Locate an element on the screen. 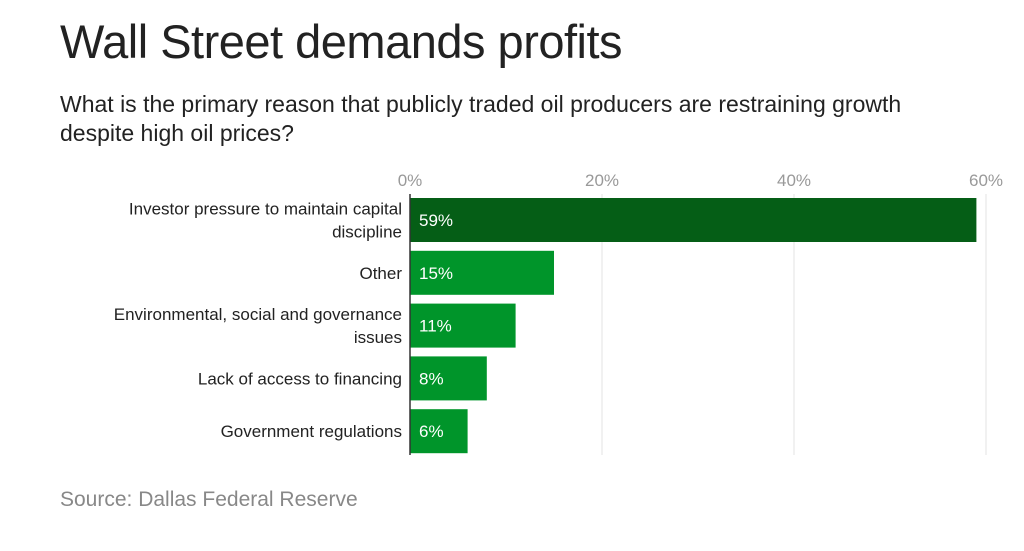 Image resolution: width=1024 pixels, height=551 pixels. category-label-line: discipline is located at coordinates (367, 232).